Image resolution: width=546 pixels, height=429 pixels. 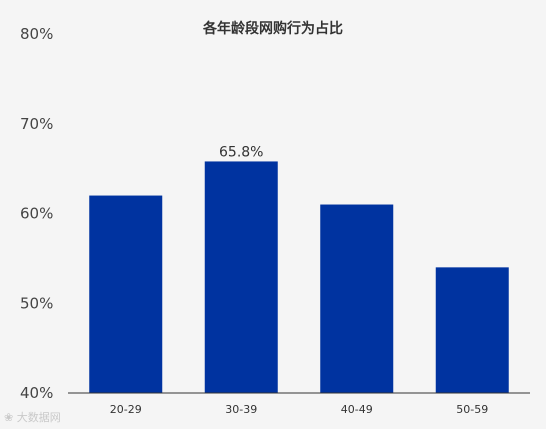 I want to click on y-tick-label: 40%, so click(x=36, y=393).